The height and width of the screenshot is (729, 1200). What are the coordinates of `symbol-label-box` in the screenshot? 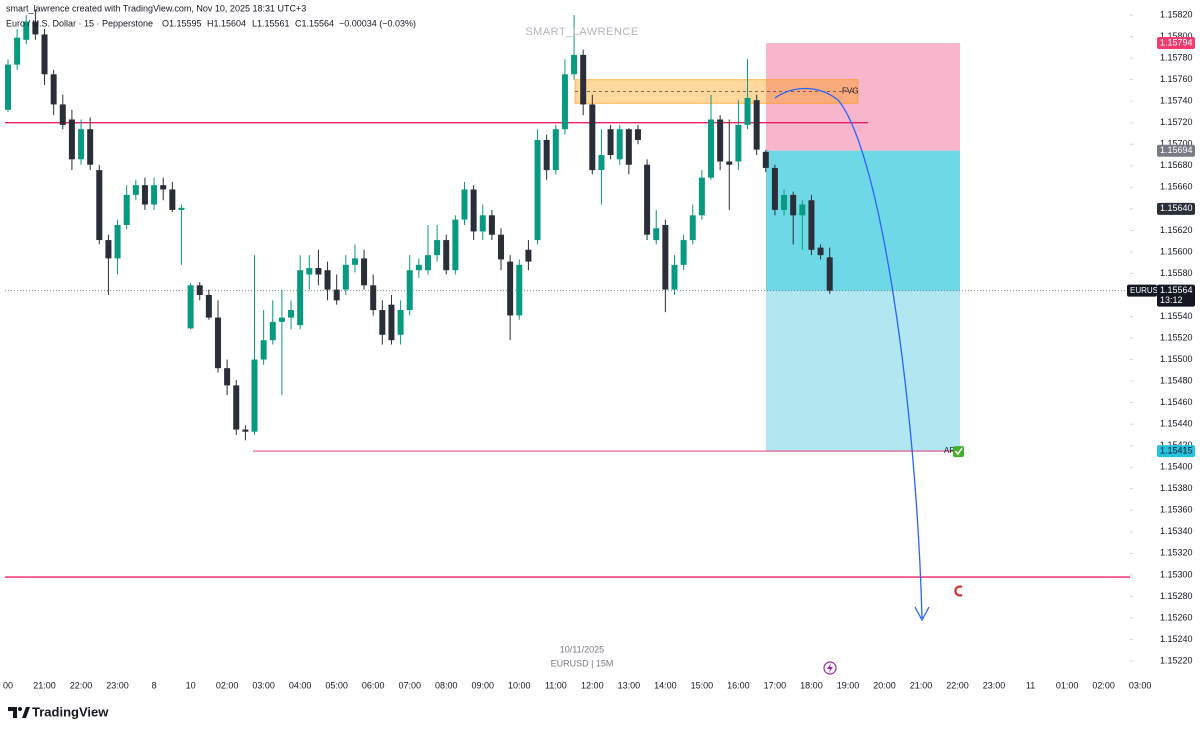 It's located at (1142, 290).